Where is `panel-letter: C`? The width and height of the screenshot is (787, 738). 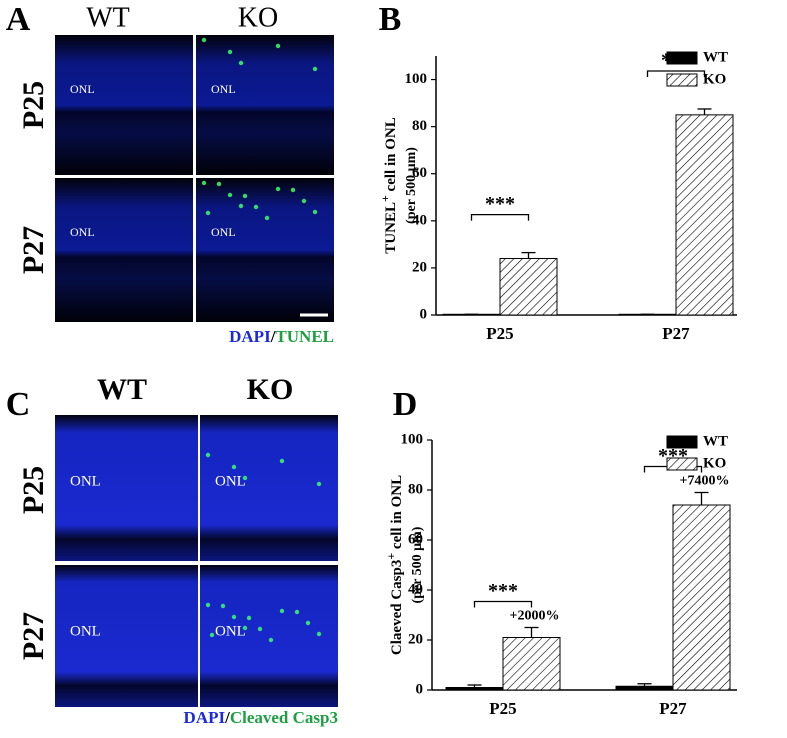
panel-letter: C is located at coordinates (18, 404).